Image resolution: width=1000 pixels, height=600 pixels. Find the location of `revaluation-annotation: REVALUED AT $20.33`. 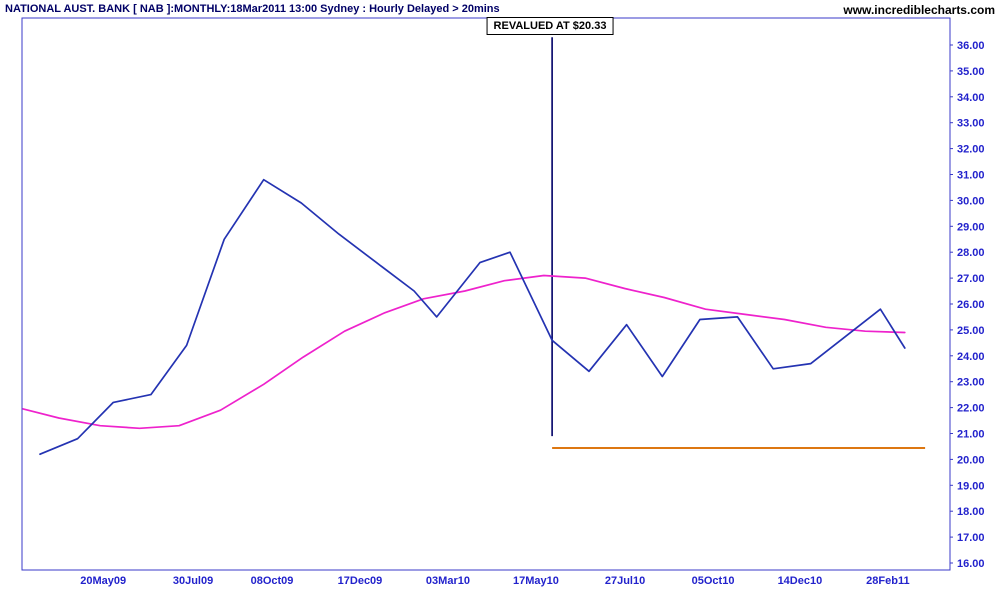

revaluation-annotation: REVALUED AT $20.33 is located at coordinates (550, 26).